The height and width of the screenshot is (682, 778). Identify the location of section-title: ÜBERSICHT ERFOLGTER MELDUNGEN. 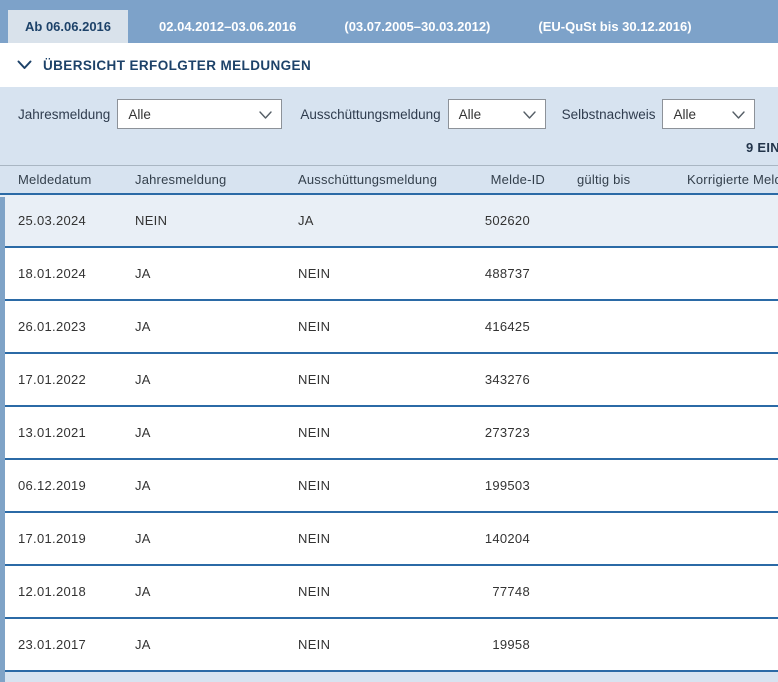
(177, 65).